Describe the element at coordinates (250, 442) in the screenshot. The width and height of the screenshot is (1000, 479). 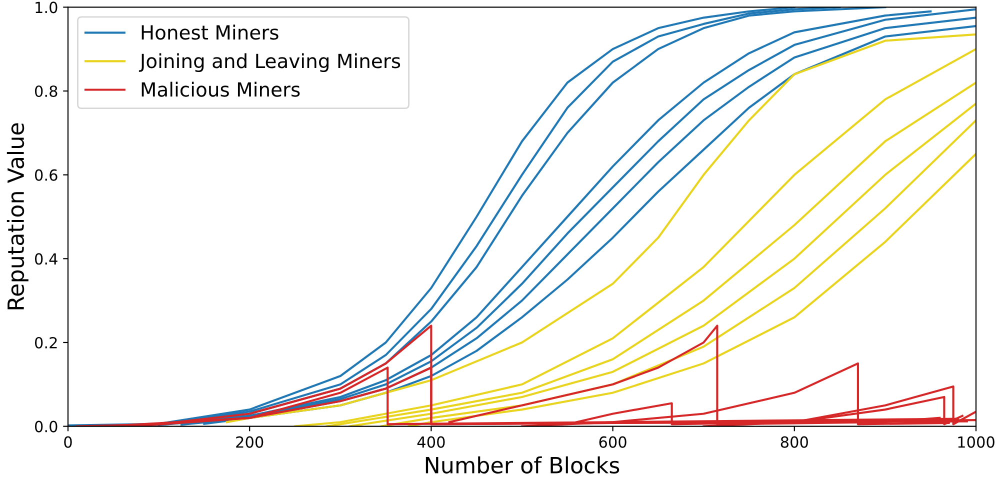
I see `x-tick-label: 200` at that location.